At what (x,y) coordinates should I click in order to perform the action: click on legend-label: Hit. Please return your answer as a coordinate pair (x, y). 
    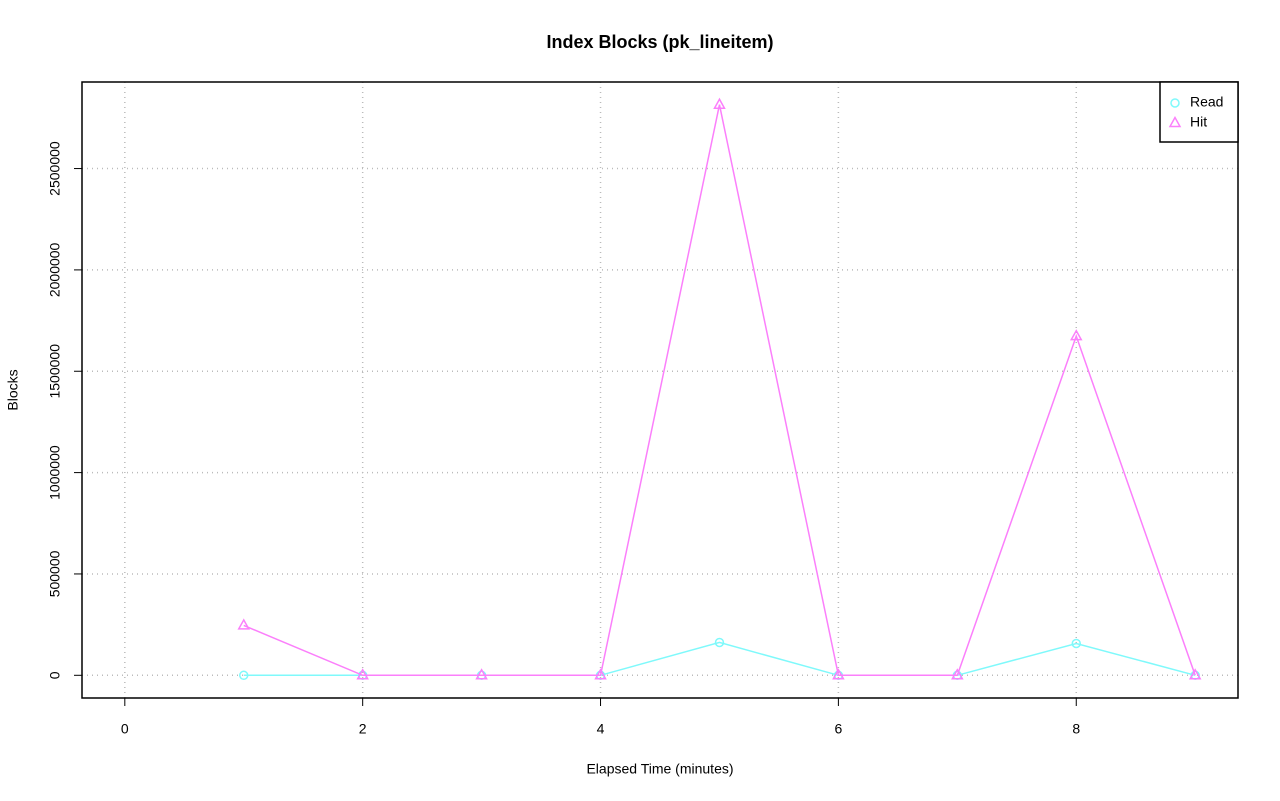
    Looking at the image, I should click on (1198, 122).